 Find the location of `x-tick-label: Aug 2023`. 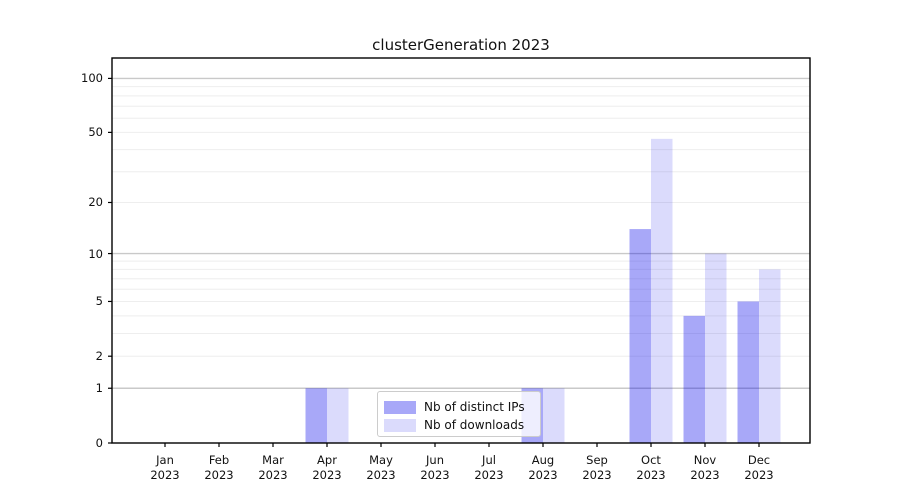

x-tick-label: Aug 2023 is located at coordinates (543, 467).